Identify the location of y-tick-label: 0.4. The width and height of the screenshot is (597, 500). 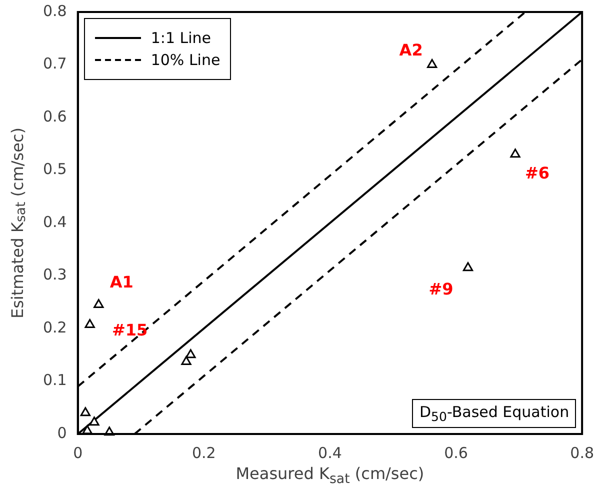
(54, 221).